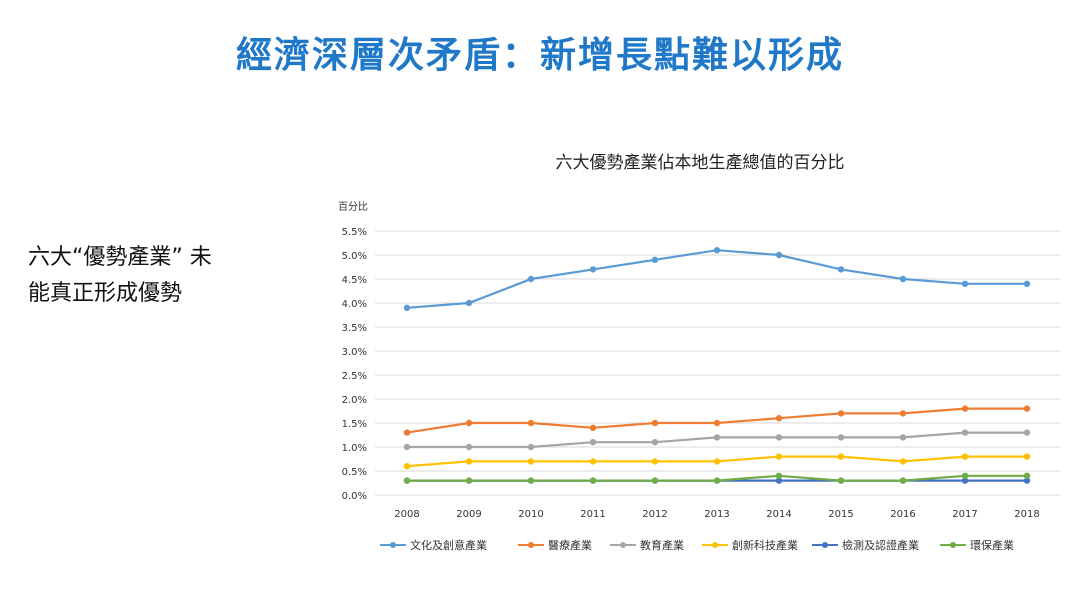 The width and height of the screenshot is (1080, 601). I want to click on y-axis-label: 百分比, so click(353, 207).